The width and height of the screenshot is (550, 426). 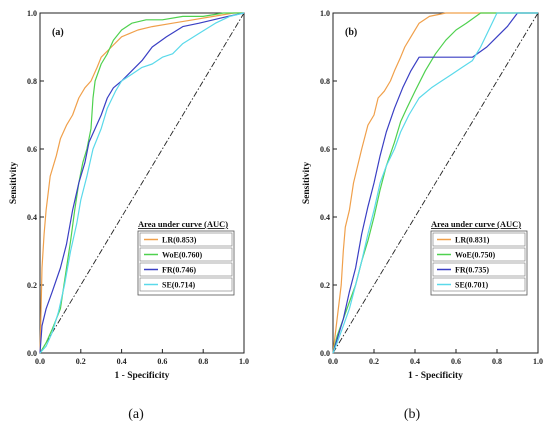 I want to click on legend-label: WoE(0.760), so click(x=182, y=255).